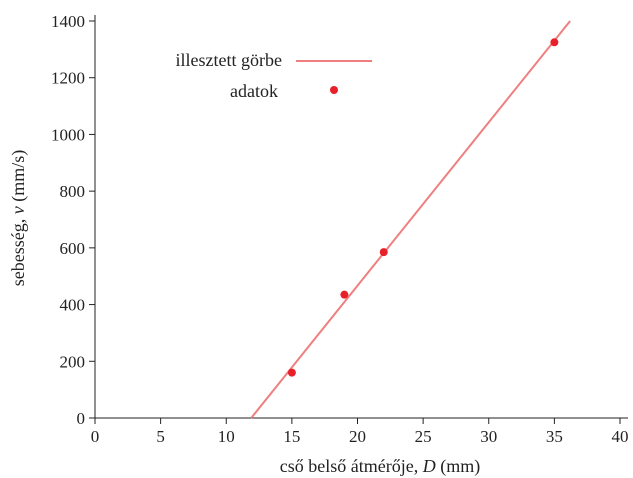 Image resolution: width=633 pixels, height=478 pixels. Describe the element at coordinates (488, 436) in the screenshot. I see `x-tick-label: 30` at that location.